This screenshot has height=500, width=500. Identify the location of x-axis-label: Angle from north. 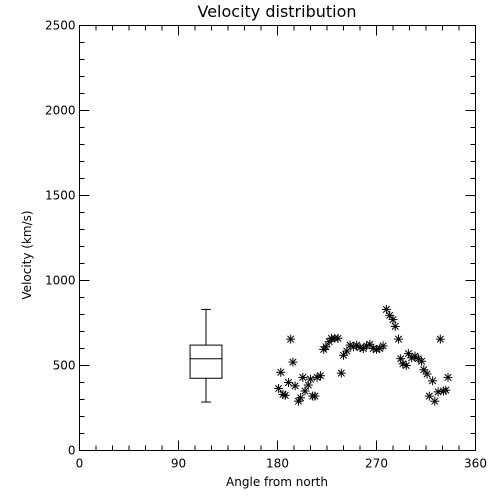
(277, 482).